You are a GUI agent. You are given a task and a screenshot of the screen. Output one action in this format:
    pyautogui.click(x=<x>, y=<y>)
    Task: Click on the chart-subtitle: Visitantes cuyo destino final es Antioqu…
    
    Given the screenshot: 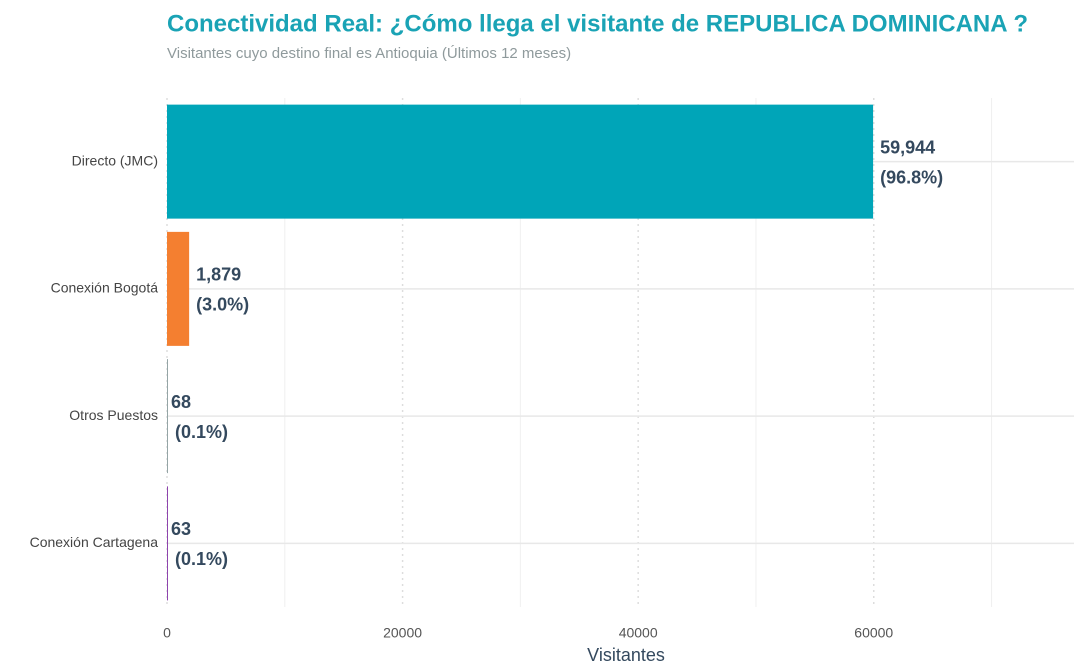 What is the action you would take?
    pyautogui.click(x=369, y=53)
    